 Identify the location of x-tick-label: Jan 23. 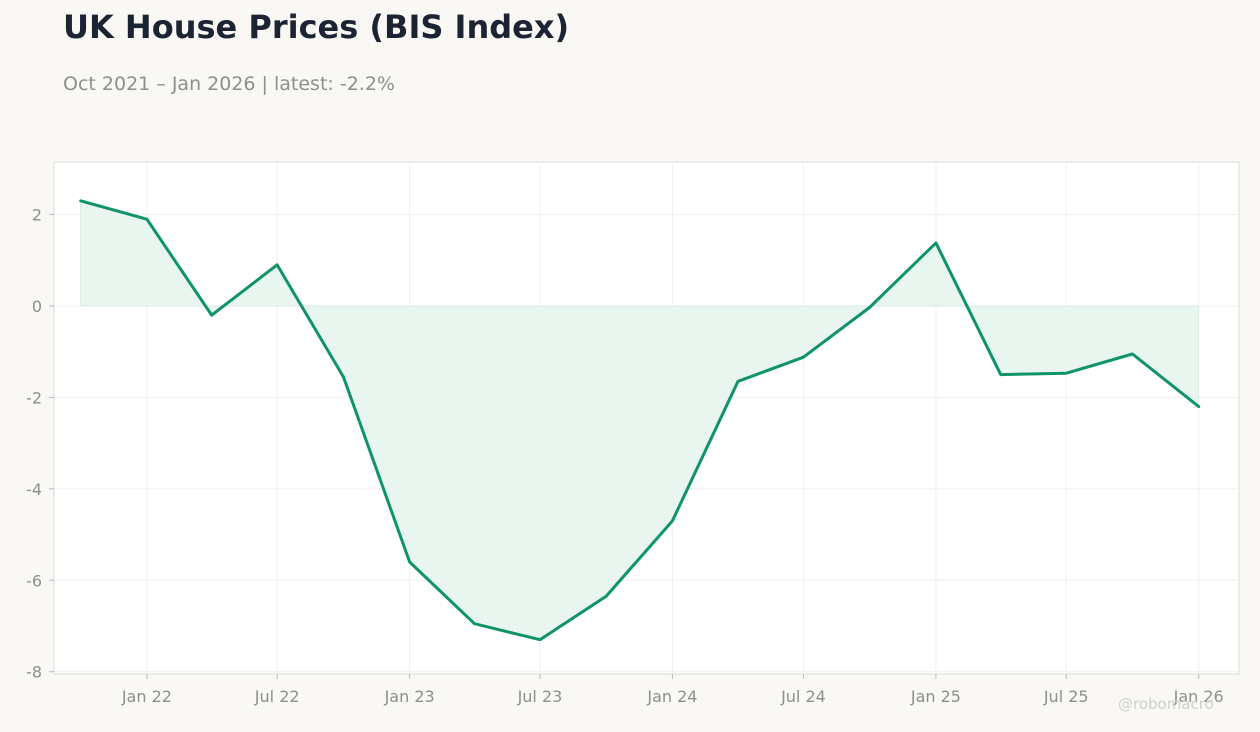
(409, 696).